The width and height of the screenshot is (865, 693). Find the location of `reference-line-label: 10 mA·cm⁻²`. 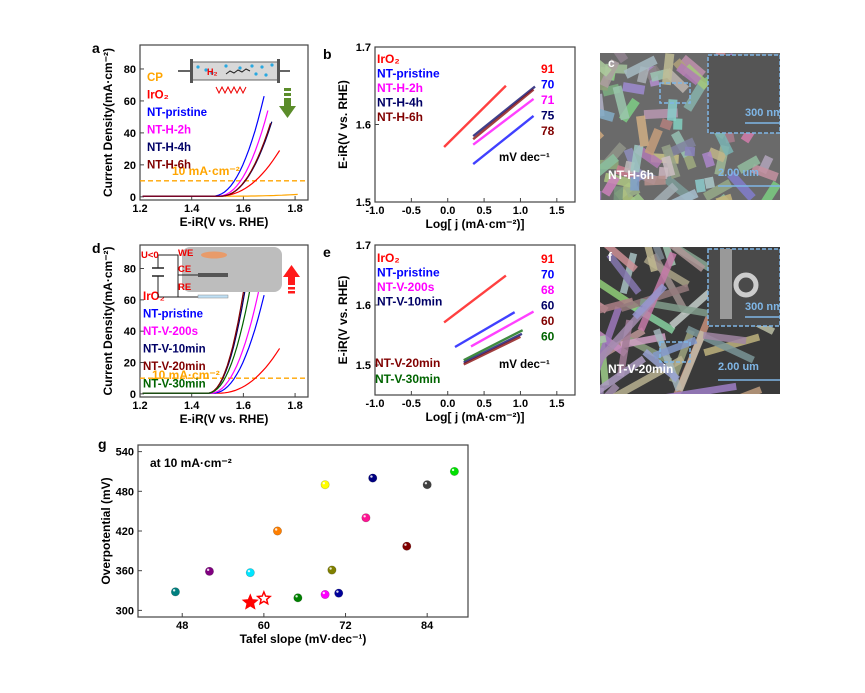

reference-line-label: 10 mA·cm⁻² is located at coordinates (206, 171).